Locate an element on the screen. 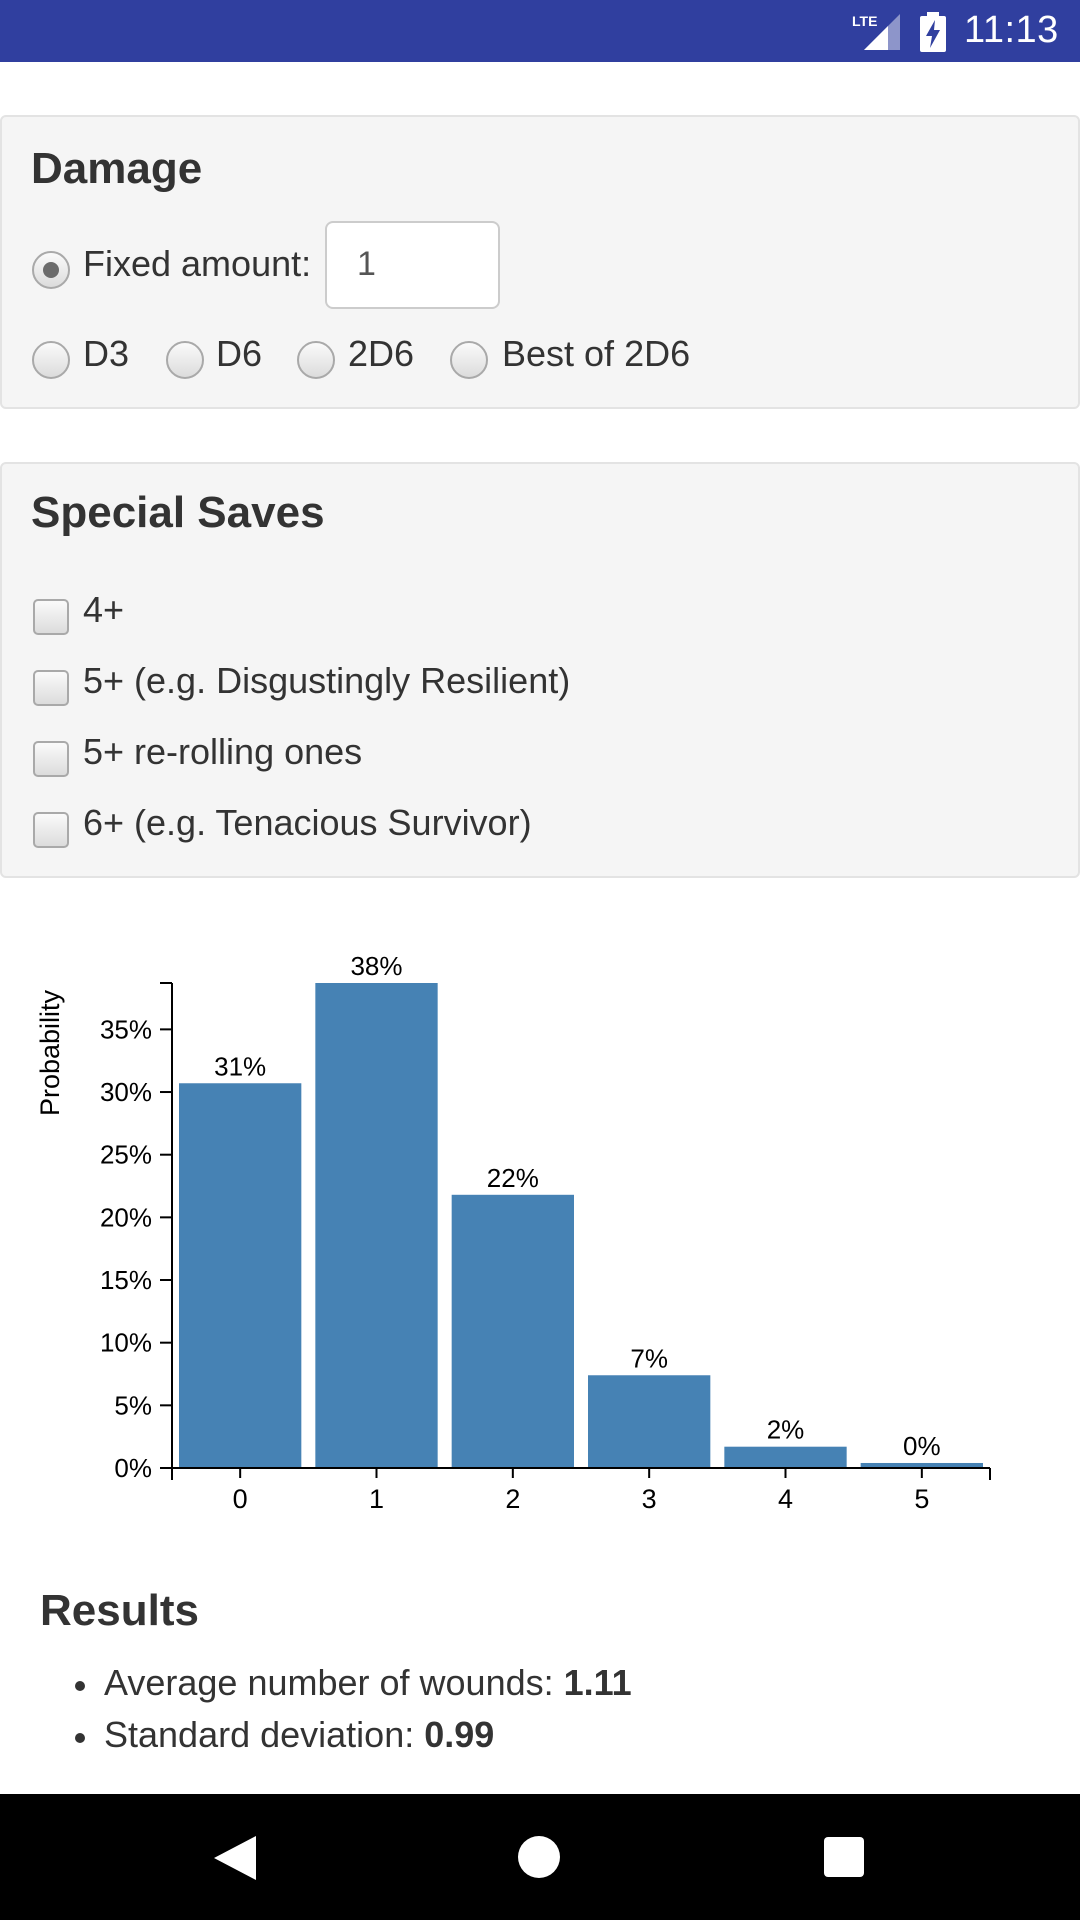 The width and height of the screenshot is (1080, 1920). result-standard-deviation: Standard deviation: 0.99 is located at coordinates (284, 1735).